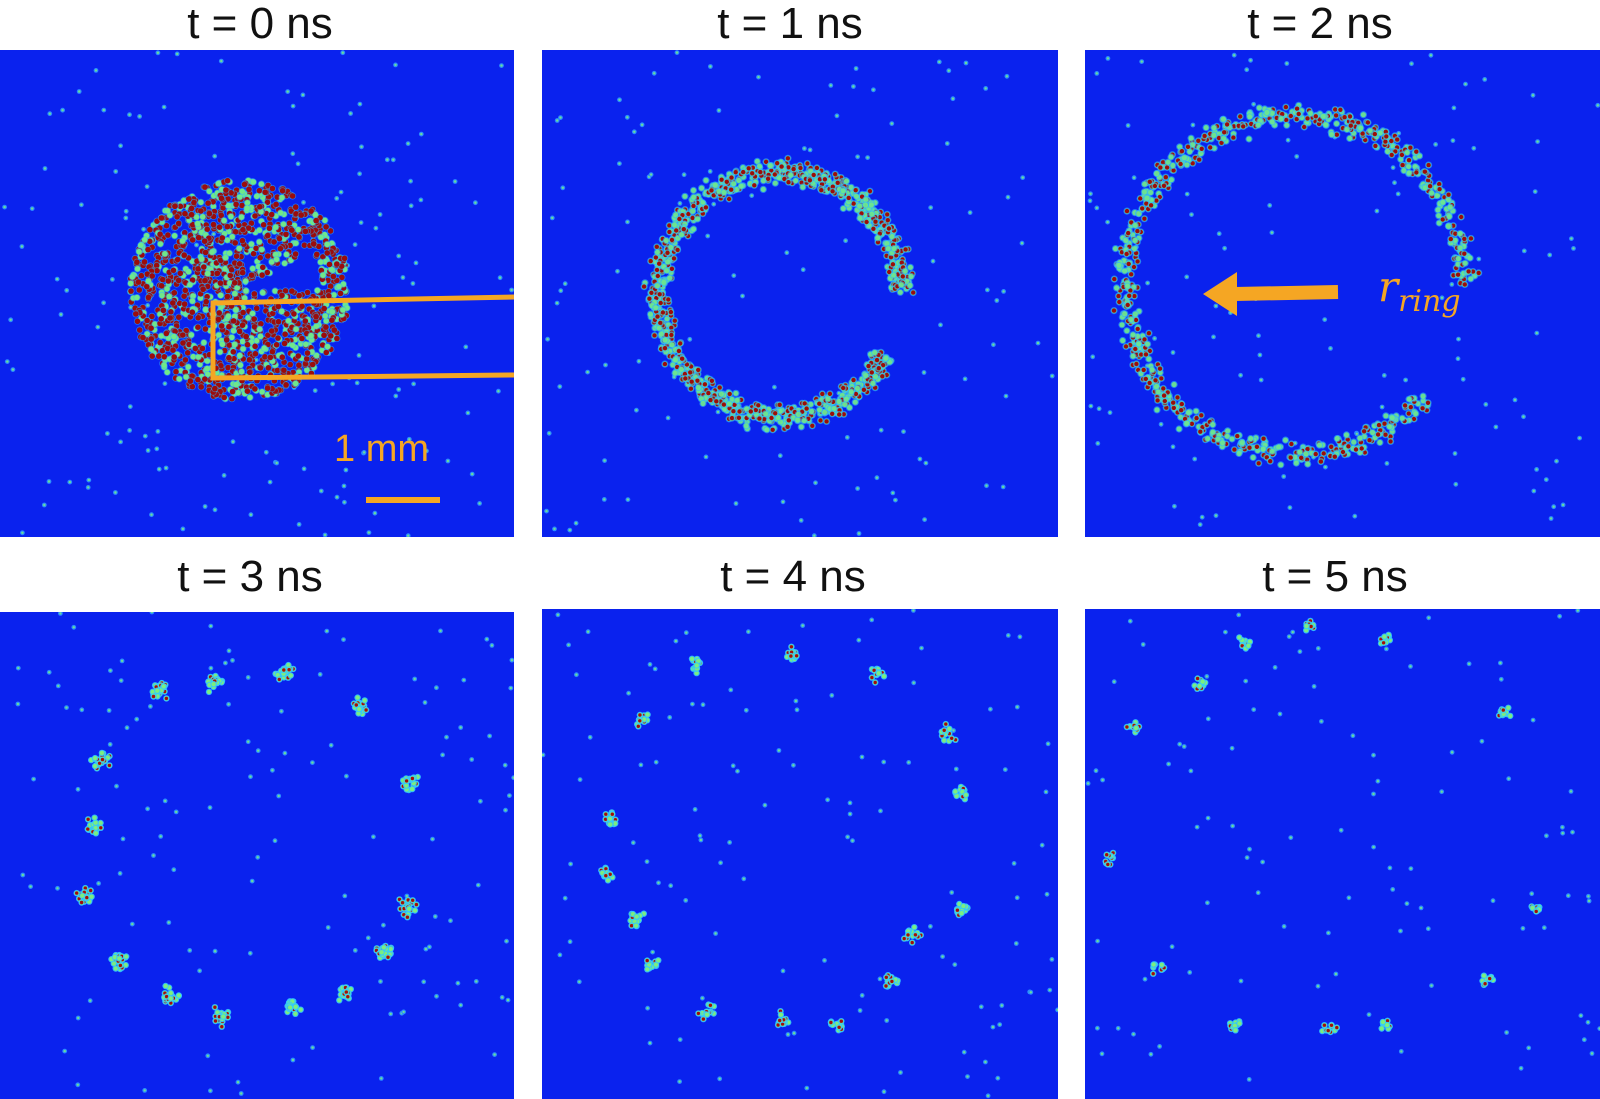  Describe the element at coordinates (260, 24) in the screenshot. I see `frame-title-0: t = 0 ns` at that location.